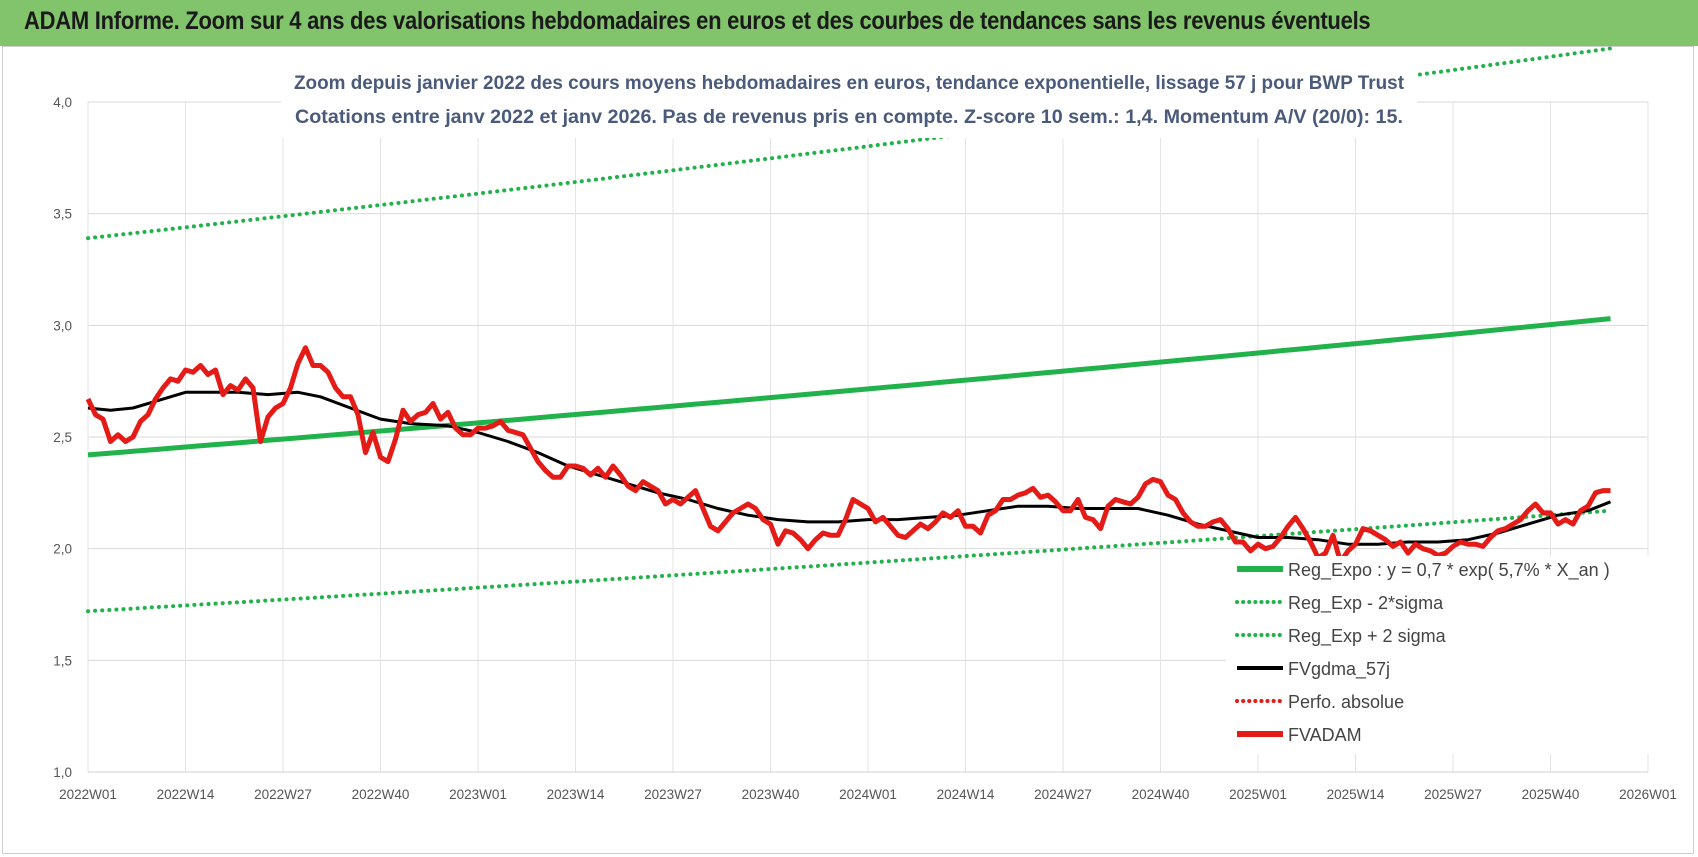  What do you see at coordinates (673, 794) in the screenshot?
I see `x-tick-label: 2023W27` at bounding box center [673, 794].